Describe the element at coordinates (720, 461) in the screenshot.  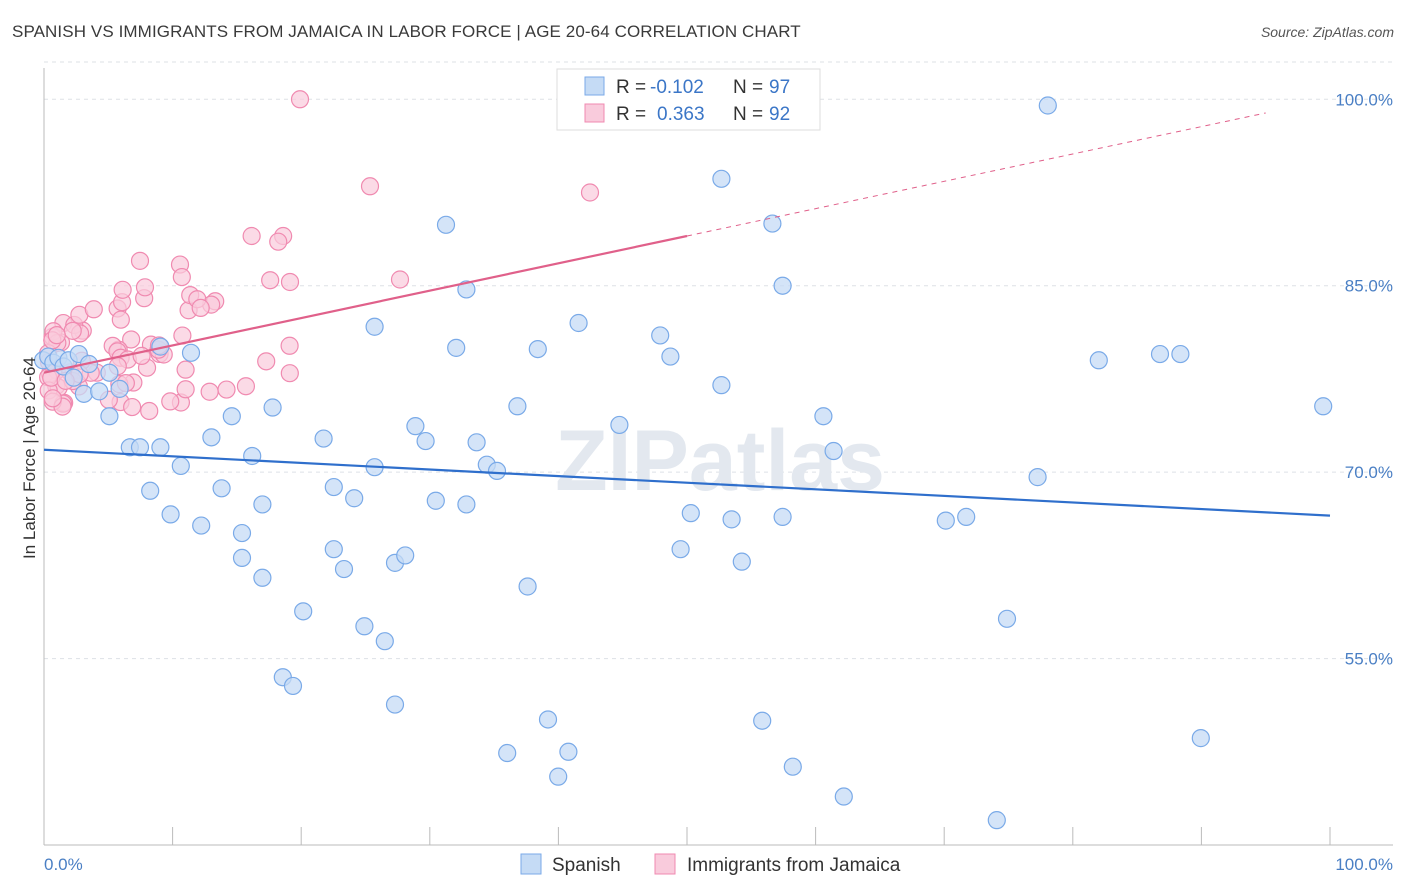
I see `watermark: ZIPatlas` at that location.